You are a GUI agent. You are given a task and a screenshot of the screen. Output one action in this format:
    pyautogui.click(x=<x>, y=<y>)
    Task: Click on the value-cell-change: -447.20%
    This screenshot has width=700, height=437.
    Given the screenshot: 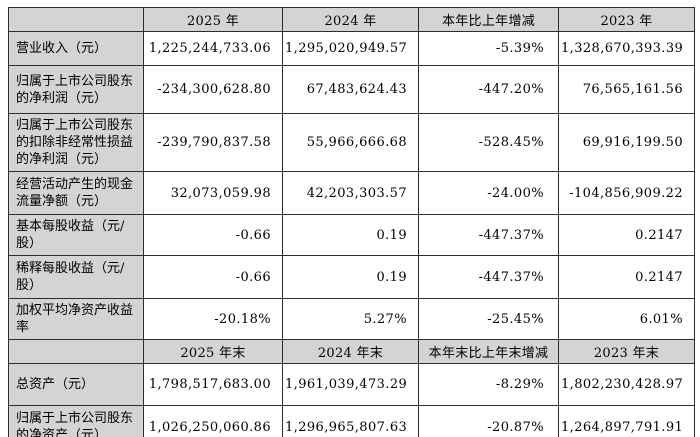 What is the action you would take?
    pyautogui.click(x=488, y=89)
    